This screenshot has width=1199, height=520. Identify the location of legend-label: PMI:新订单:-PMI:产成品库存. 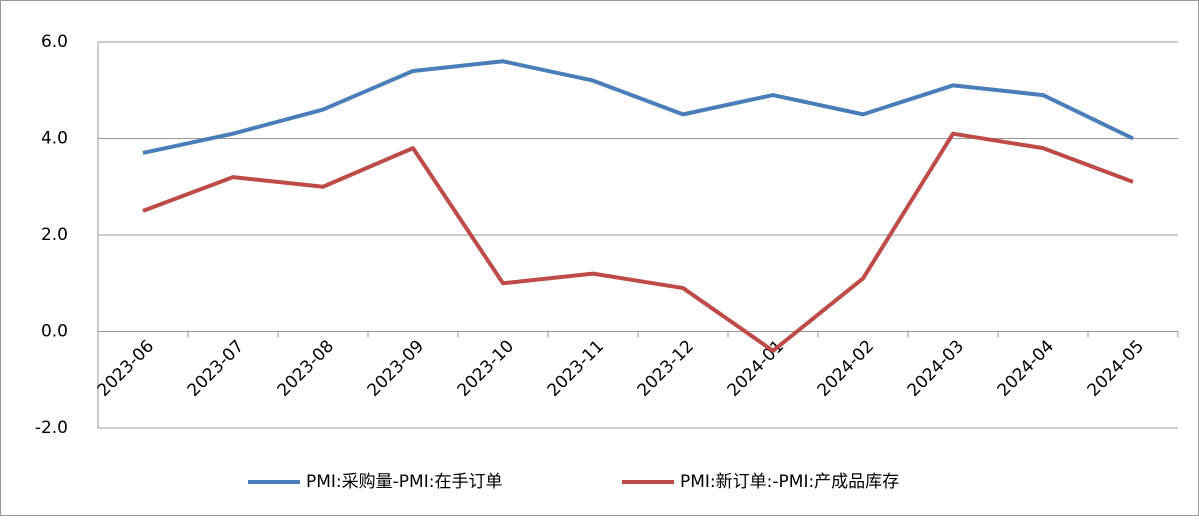
(789, 482).